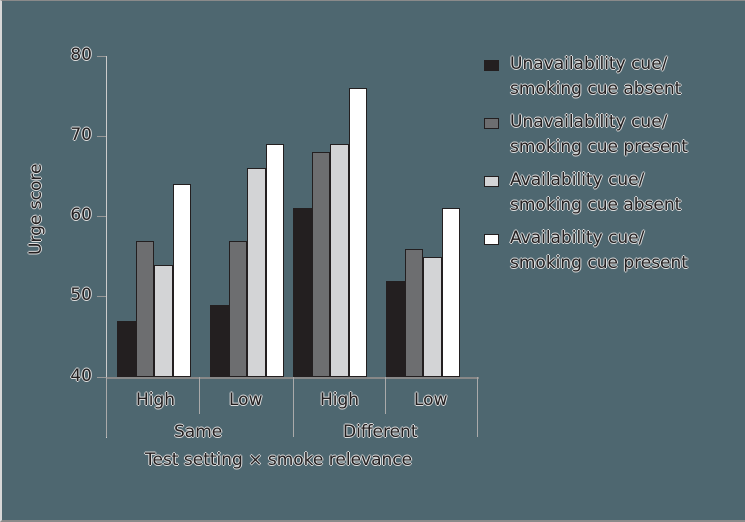  Describe the element at coordinates (81, 295) in the screenshot. I see `y-tick-label: 50` at that location.